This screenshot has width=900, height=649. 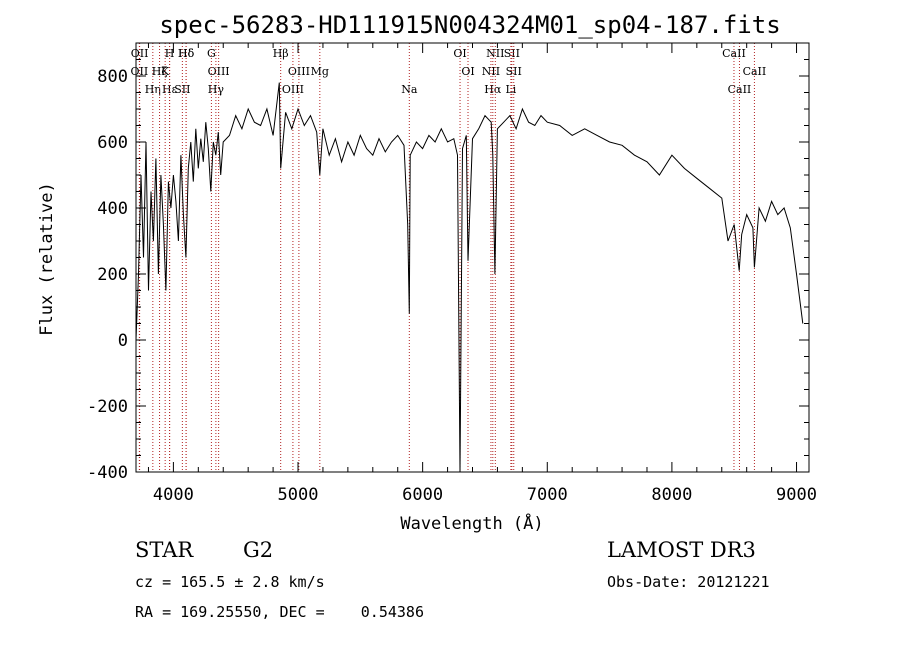 I want to click on survey-name: LAMOST DR3, so click(x=681, y=550).